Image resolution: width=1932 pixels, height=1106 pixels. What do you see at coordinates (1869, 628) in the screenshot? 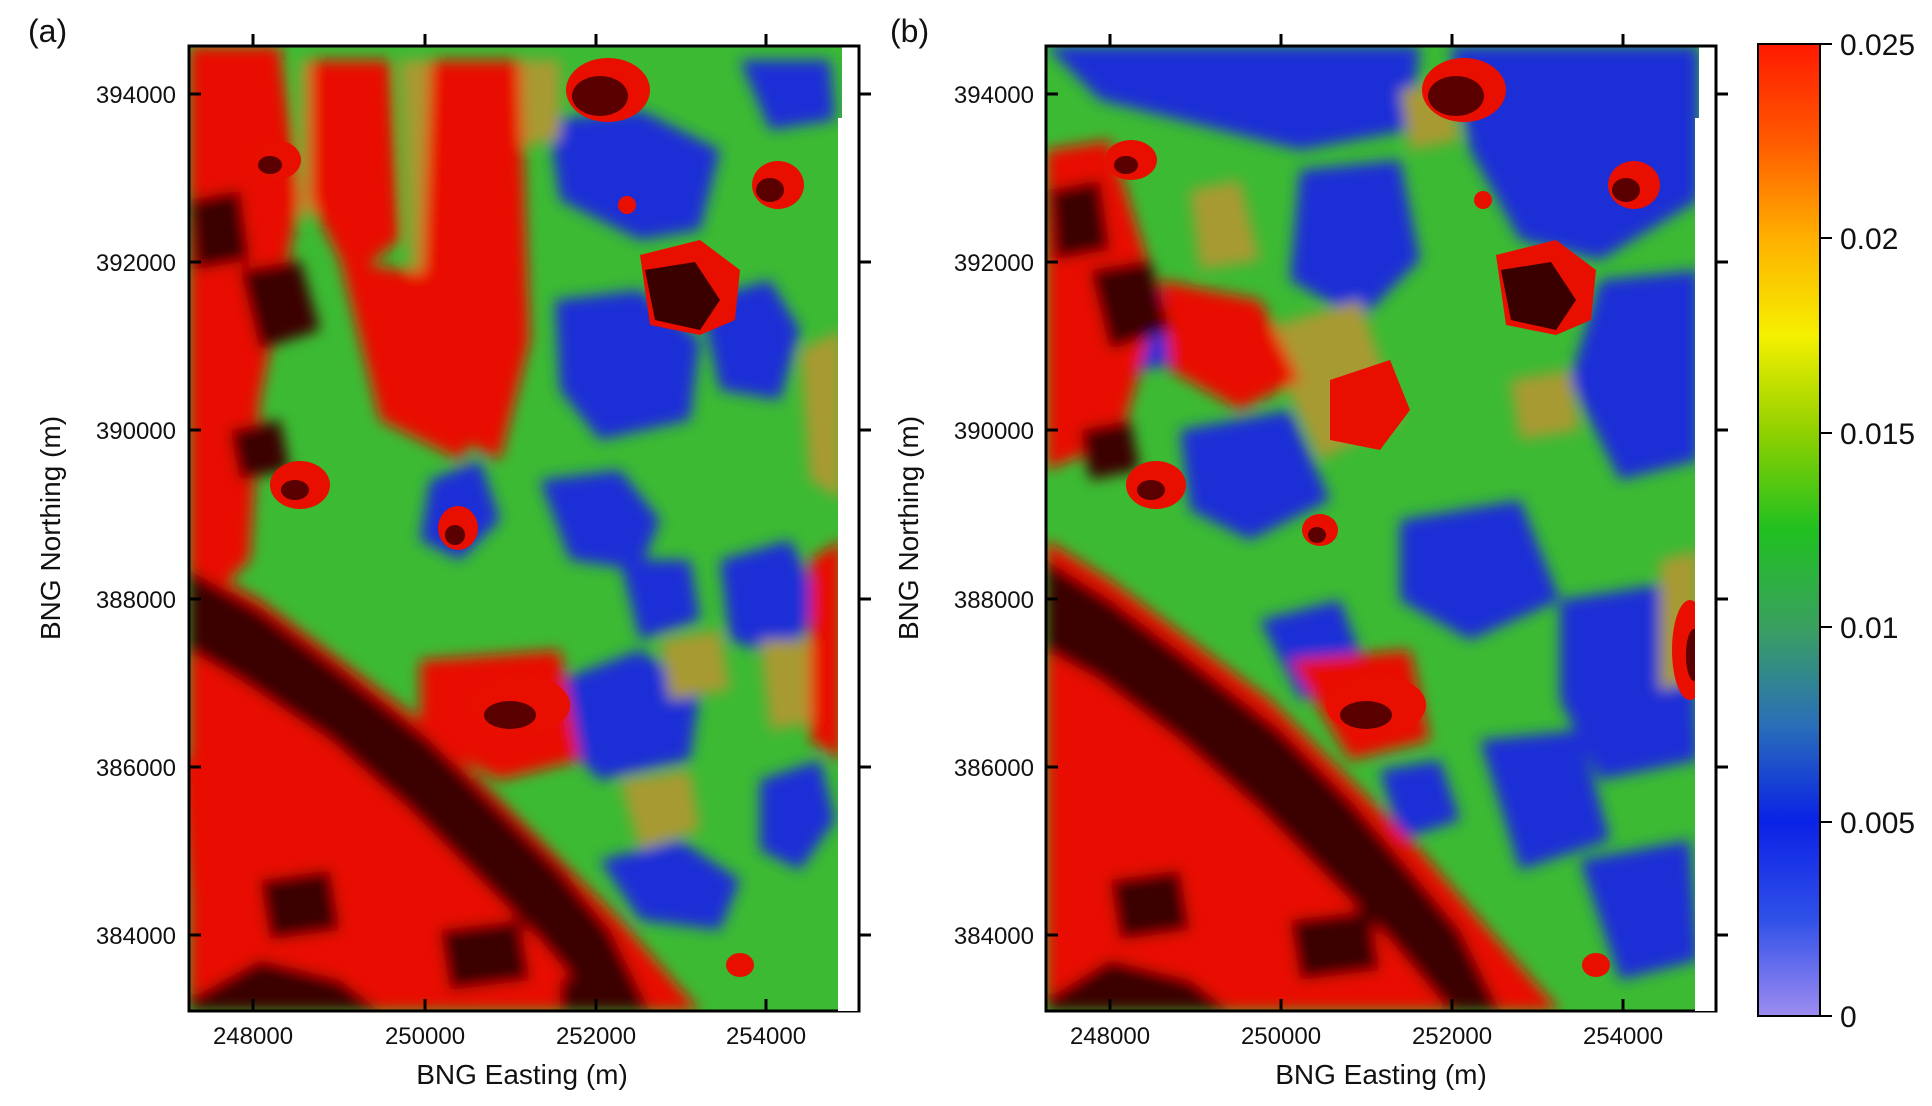
I see `colorbar-tick-label: 0.01` at bounding box center [1869, 628].